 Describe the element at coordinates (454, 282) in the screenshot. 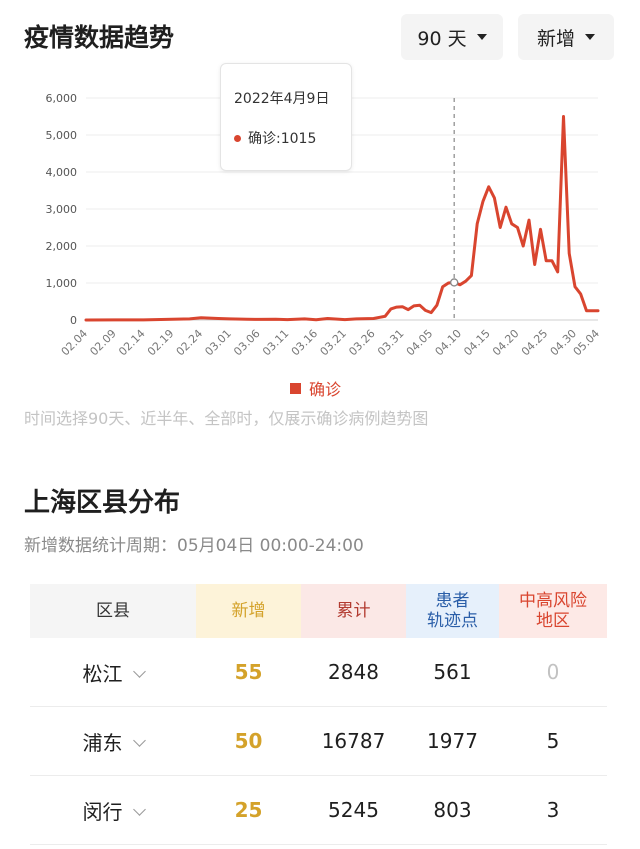

I see `highlight-point` at that location.